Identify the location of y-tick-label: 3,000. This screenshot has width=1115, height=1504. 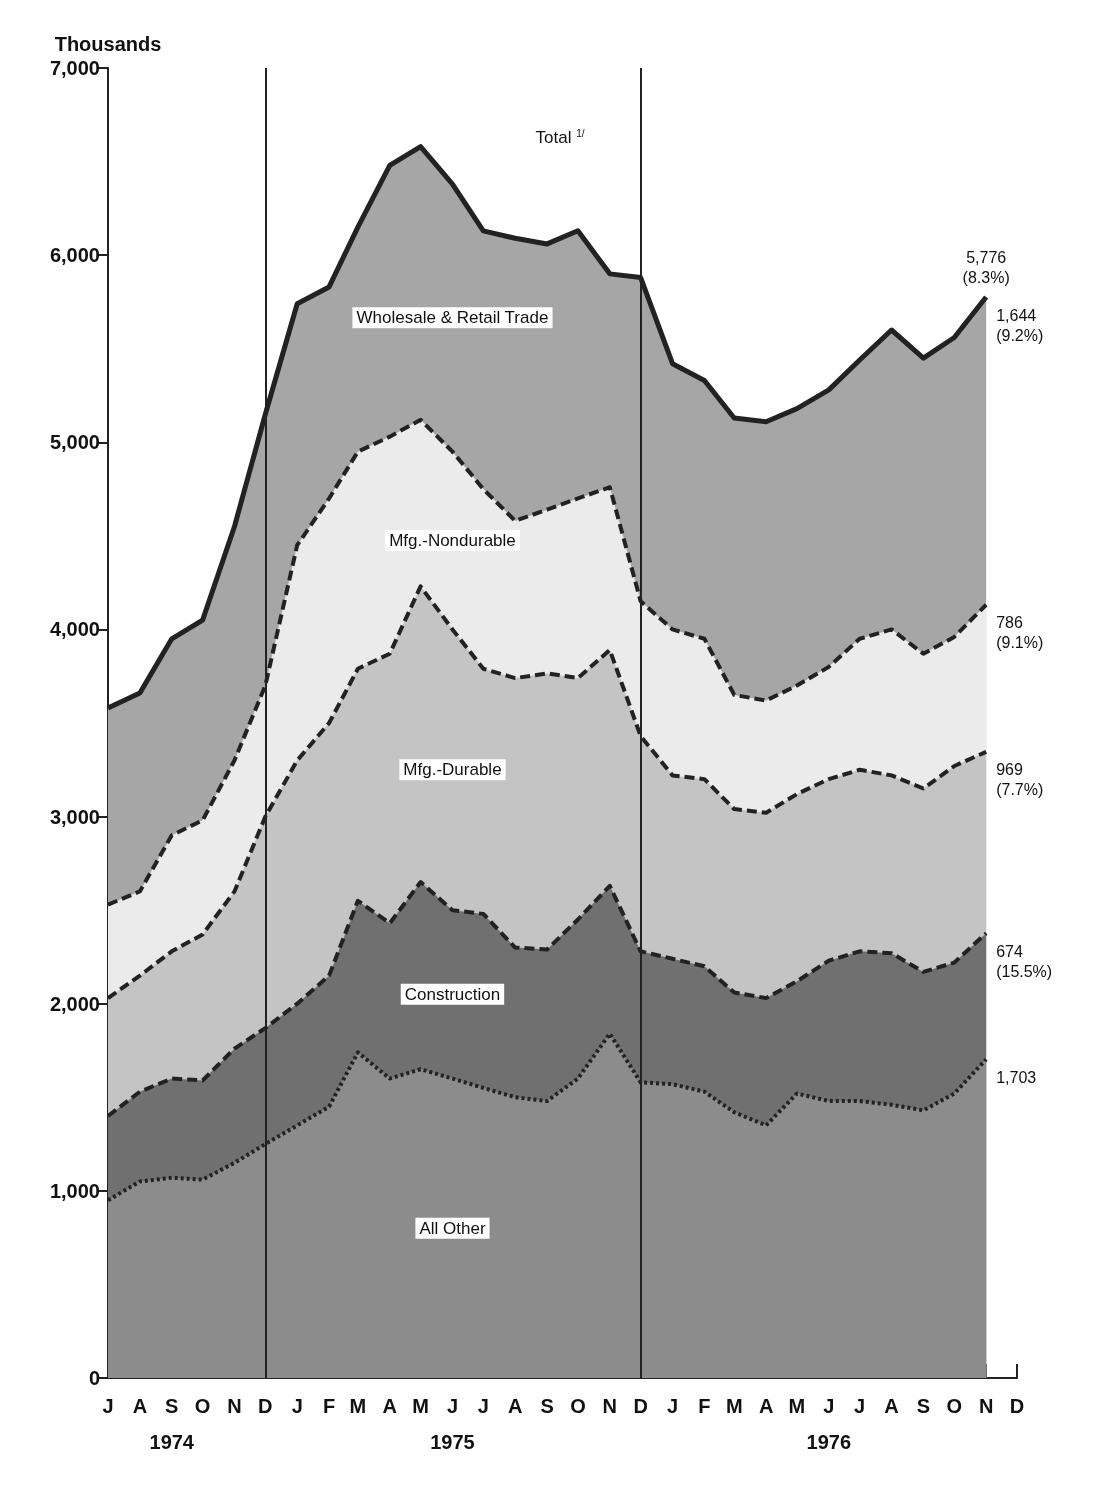
(74, 816).